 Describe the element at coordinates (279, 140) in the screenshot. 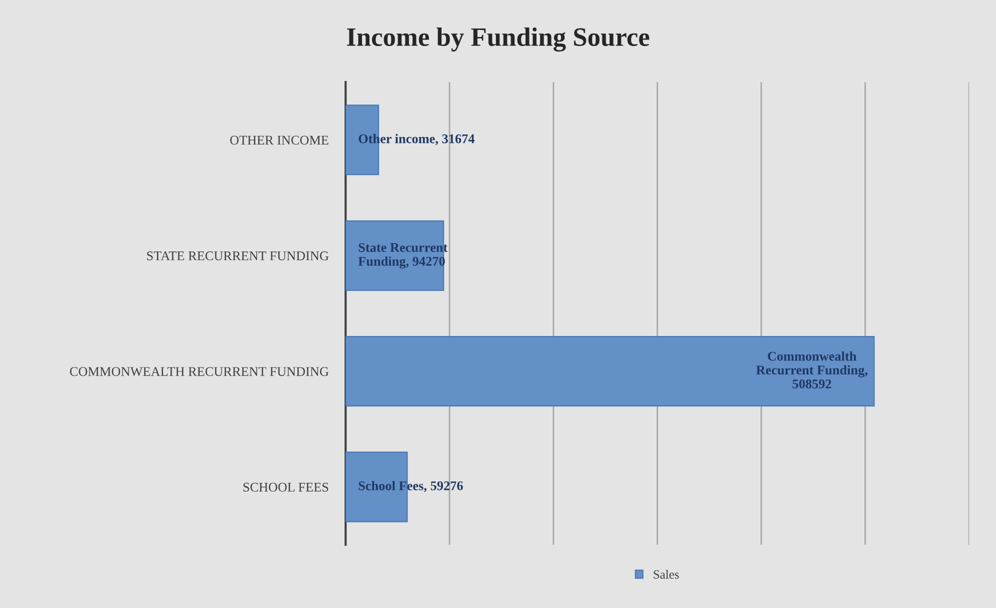

I see `y-tick-label: OTHER INCOME` at that location.